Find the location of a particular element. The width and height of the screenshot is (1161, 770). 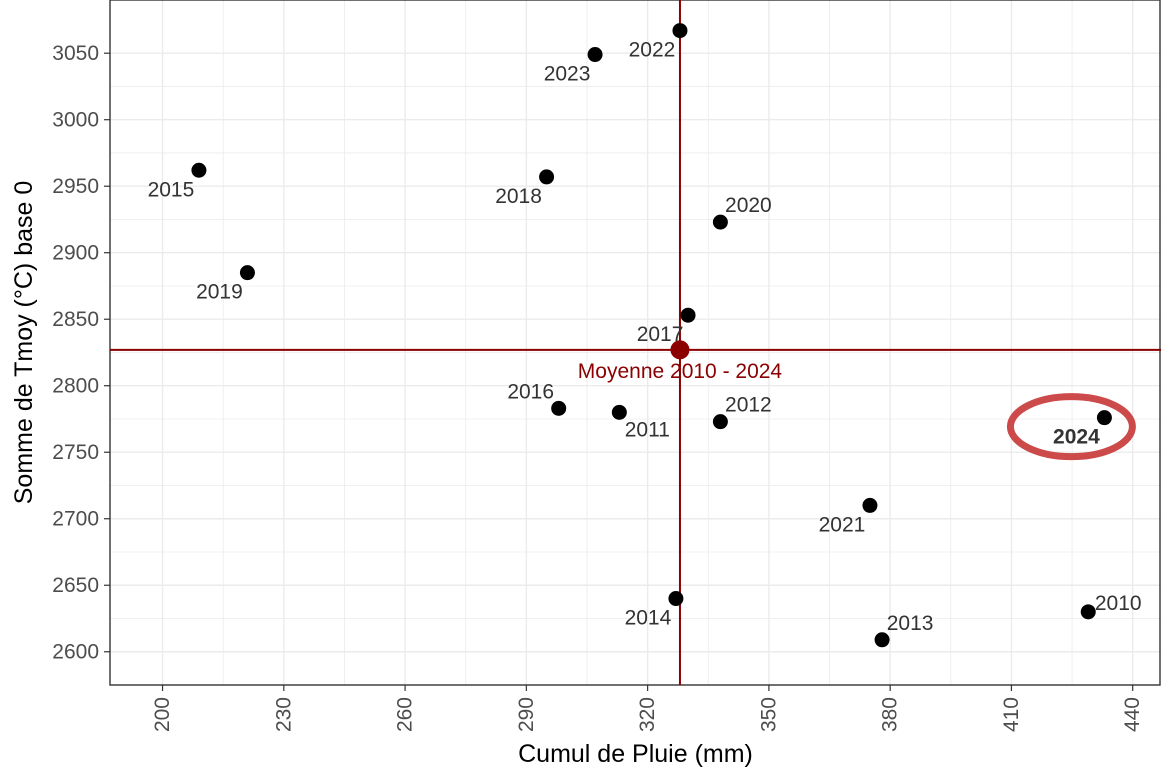

x-tick-label: 350 is located at coordinates (768, 714).